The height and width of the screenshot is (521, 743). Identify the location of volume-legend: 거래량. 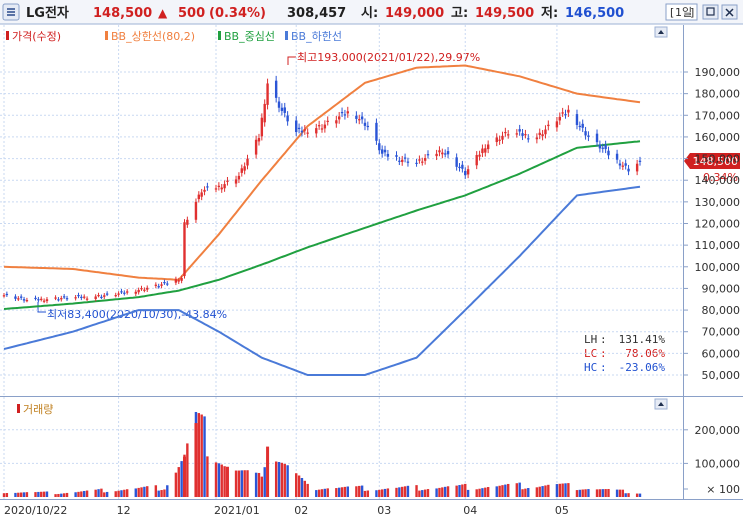
(38, 409).